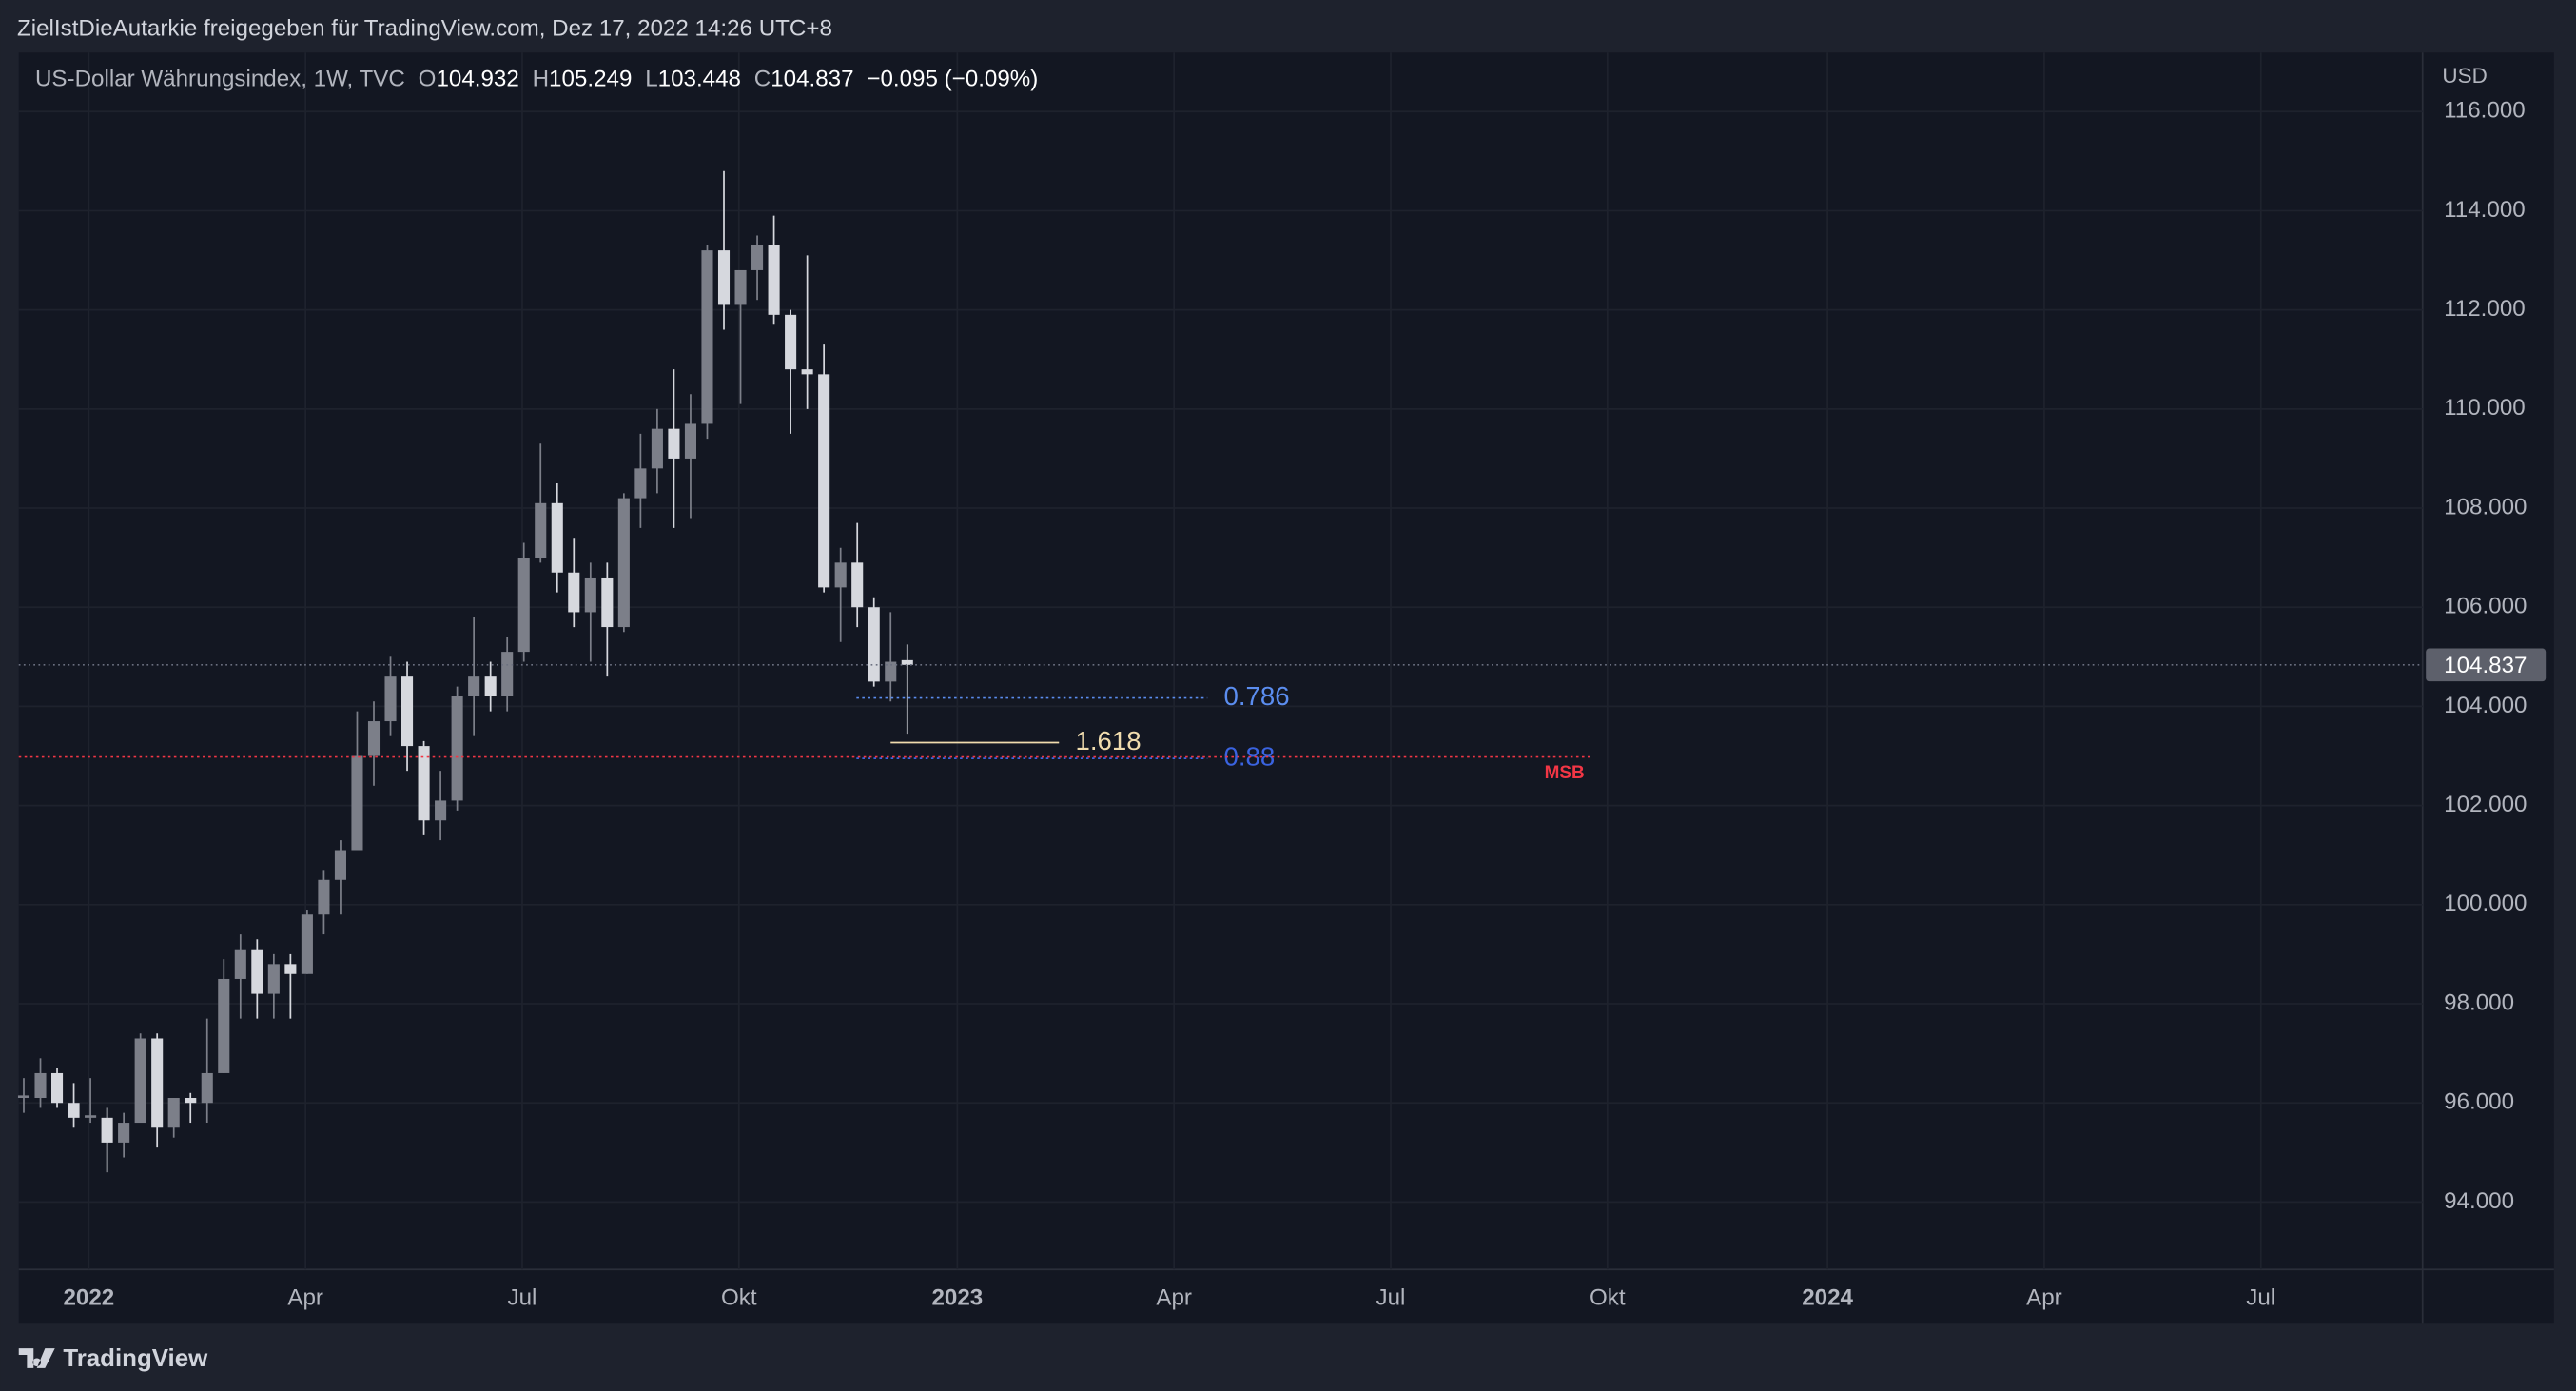  Describe the element at coordinates (2485, 804) in the screenshot. I see `y-tick-label: 102.000` at that location.